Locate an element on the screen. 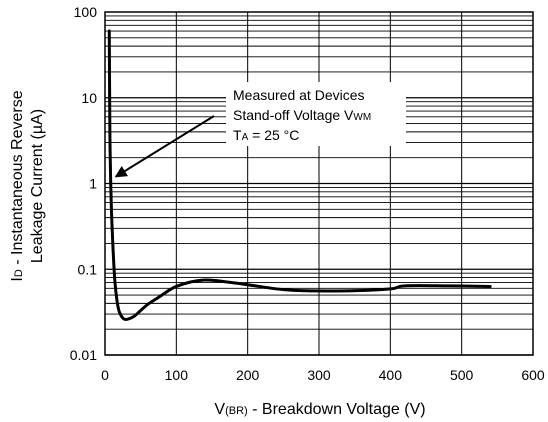  x-tick-label: 600 is located at coordinates (533, 375).